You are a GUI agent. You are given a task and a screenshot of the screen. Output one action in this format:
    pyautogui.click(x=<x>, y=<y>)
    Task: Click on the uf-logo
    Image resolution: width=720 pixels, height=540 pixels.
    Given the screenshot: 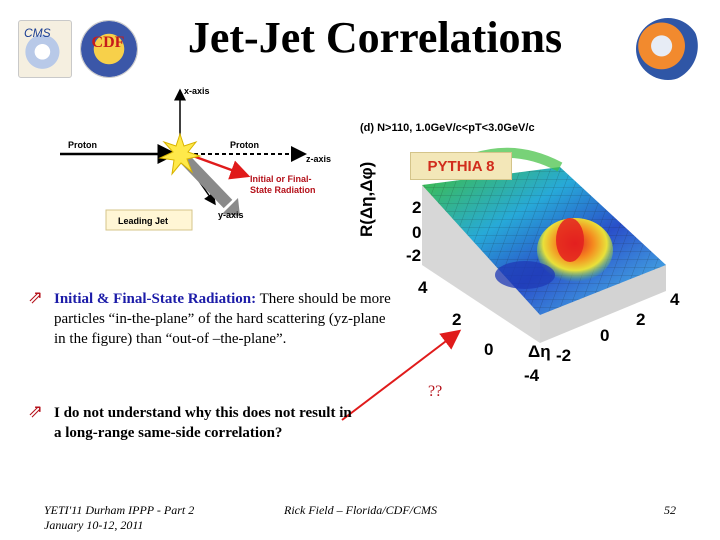 What is the action you would take?
    pyautogui.click(x=668, y=49)
    